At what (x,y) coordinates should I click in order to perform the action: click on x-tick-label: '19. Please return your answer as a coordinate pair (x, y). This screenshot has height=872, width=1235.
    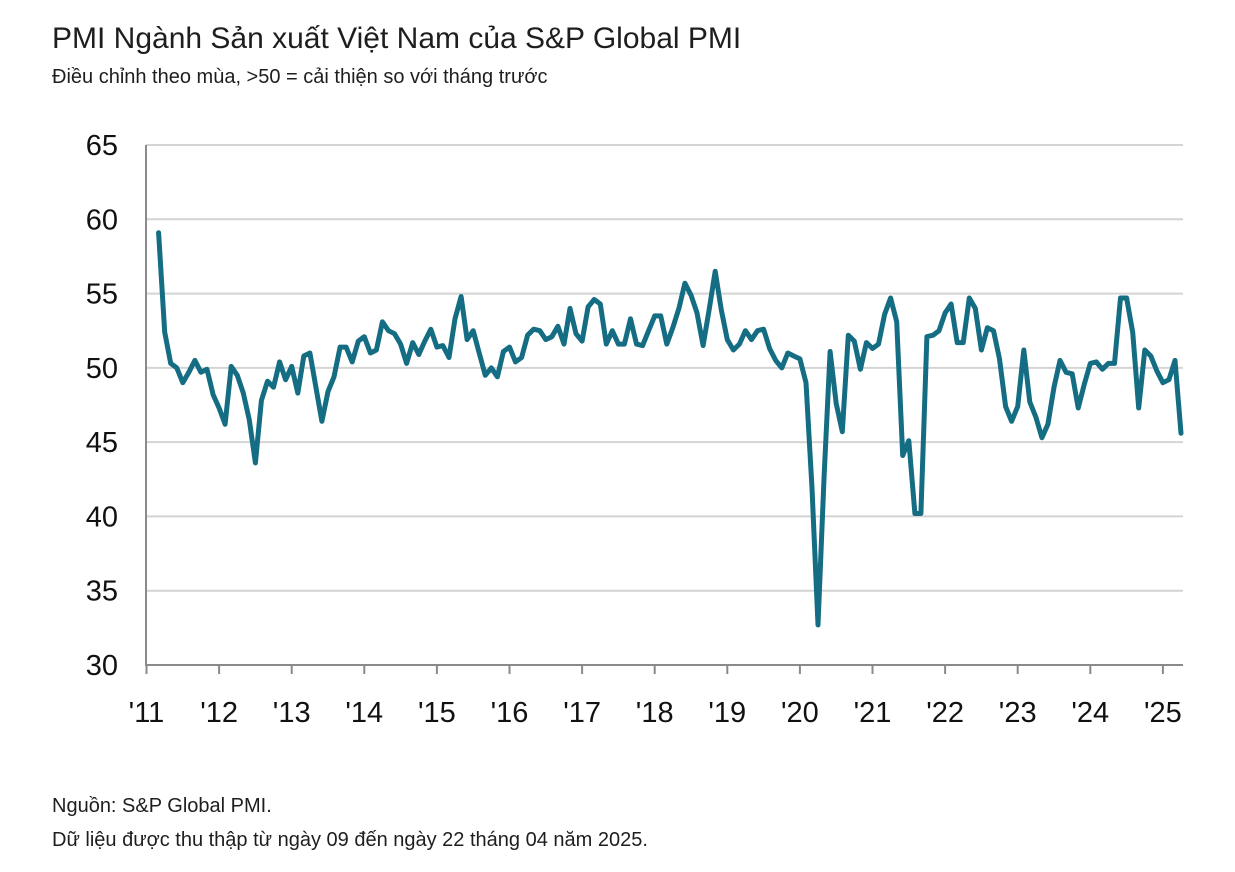
    Looking at the image, I should click on (727, 713).